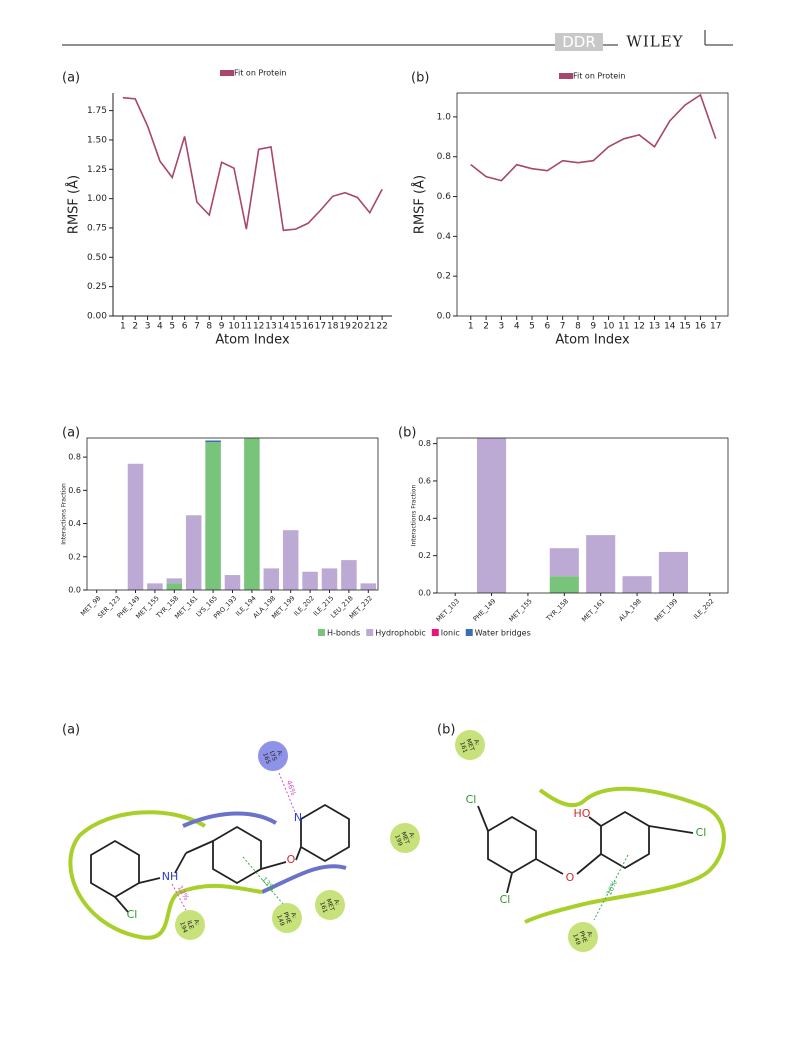  Describe the element at coordinates (234, 327) in the screenshot. I see `x-tick-label: 10` at that location.